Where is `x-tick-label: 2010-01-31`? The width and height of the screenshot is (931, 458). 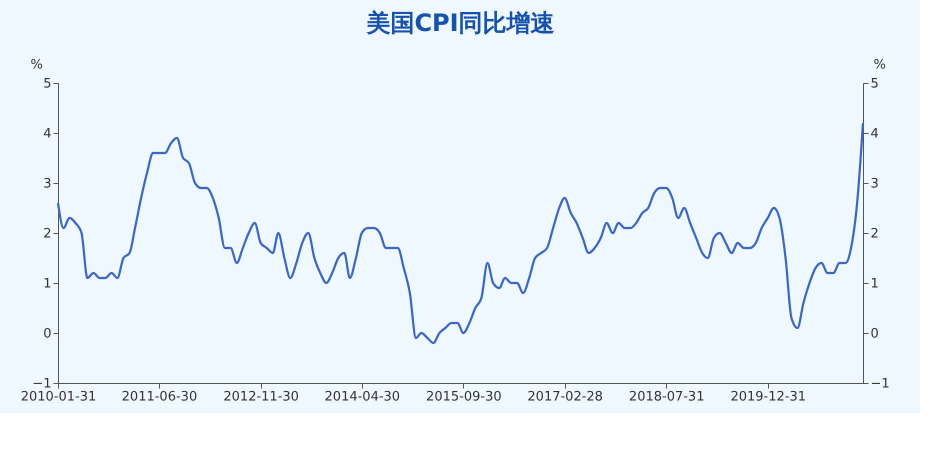
x-tick-label: 2010-01-31 is located at coordinates (58, 397).